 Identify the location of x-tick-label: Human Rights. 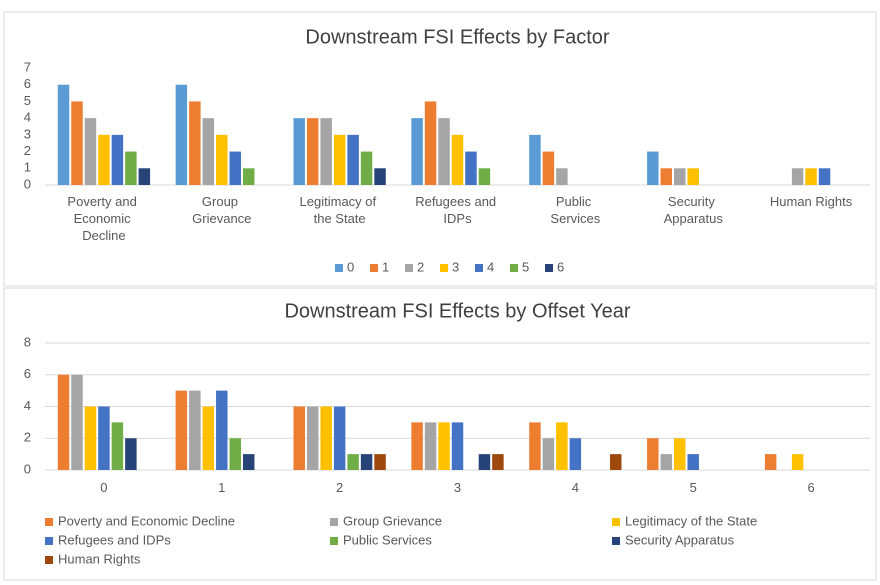
(811, 201).